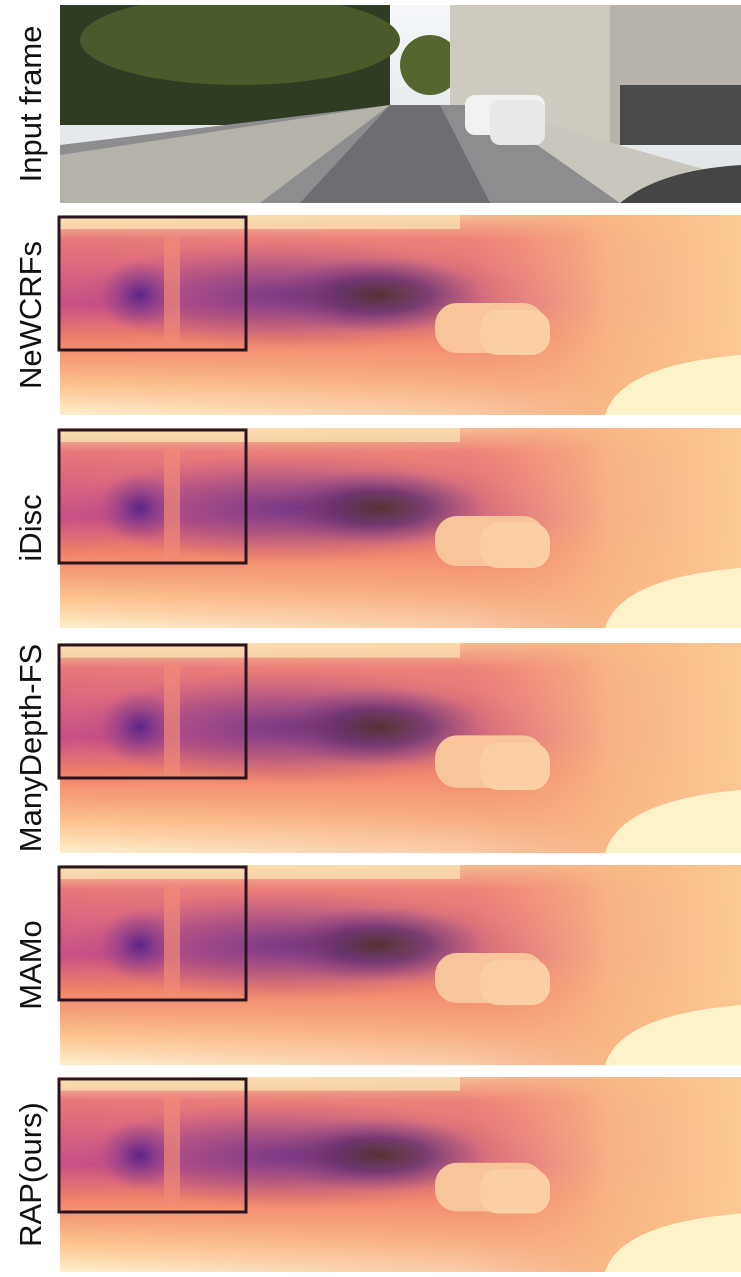 This screenshot has width=741, height=1277. What do you see at coordinates (30, 748) in the screenshot?
I see `panel-label: ManyDepth-FS` at bounding box center [30, 748].